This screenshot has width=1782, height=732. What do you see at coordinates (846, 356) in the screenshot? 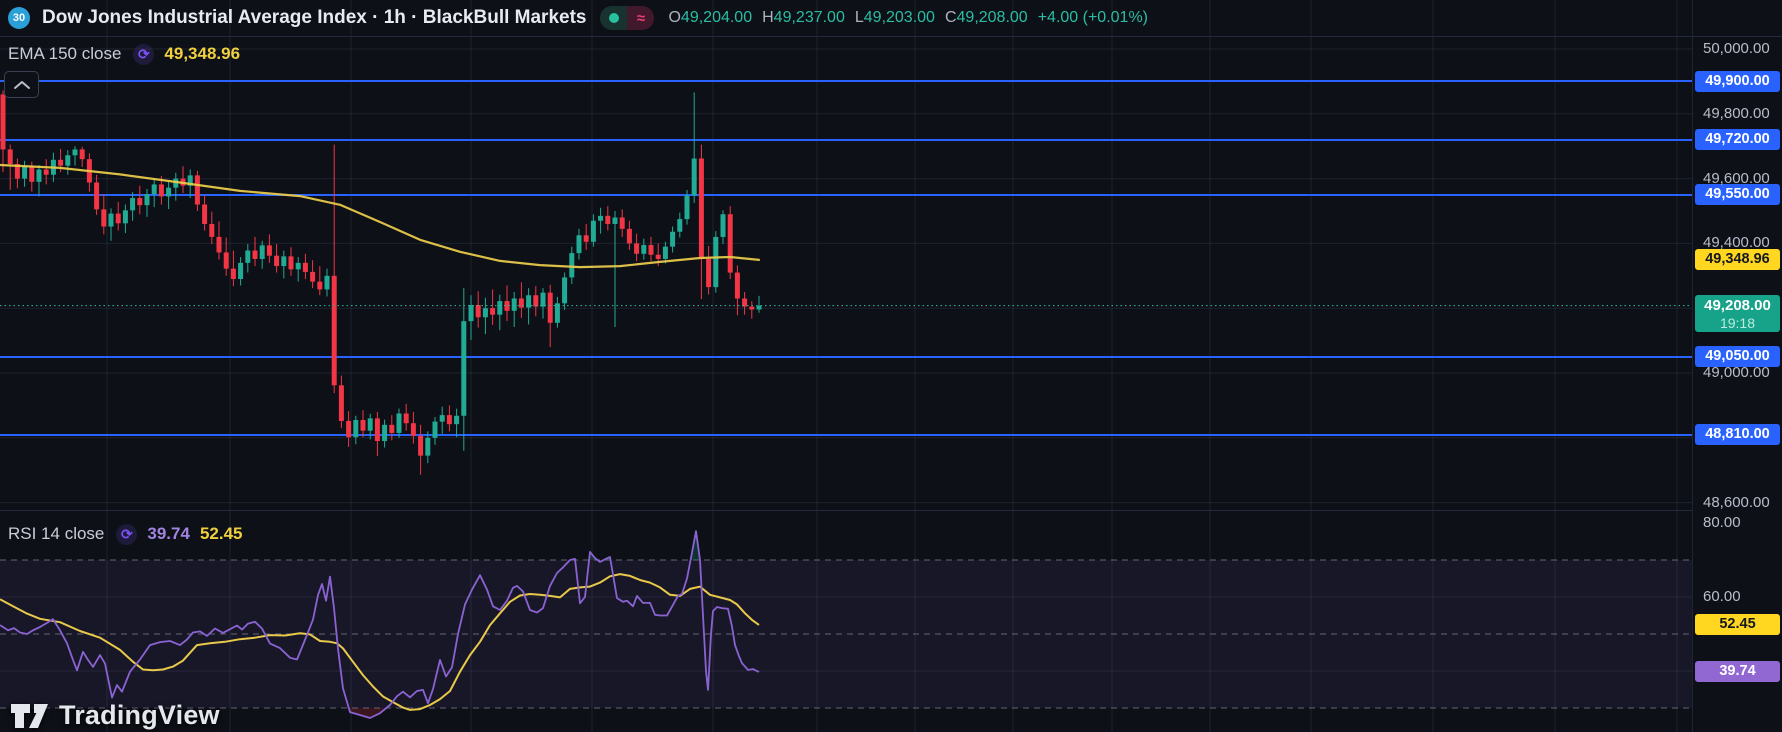
I see `level-line-sell-tp1` at bounding box center [846, 356].